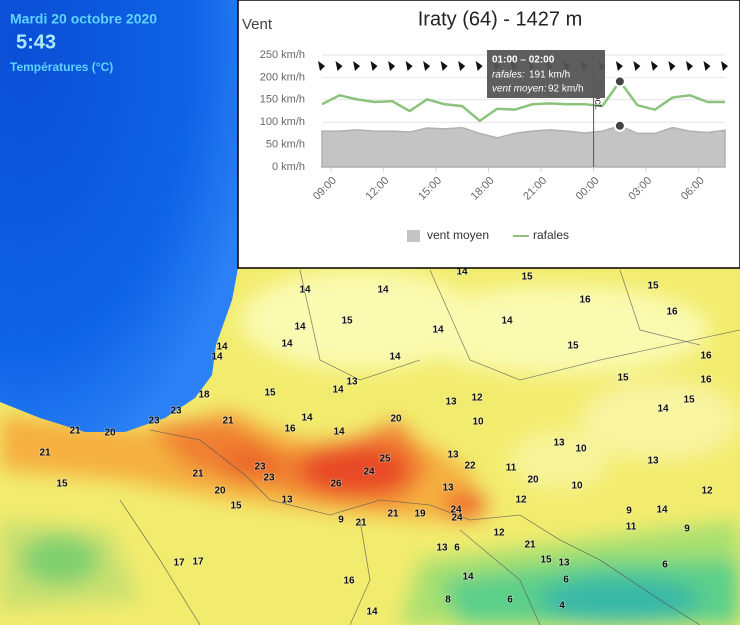 The width and height of the screenshot is (740, 630). I want to click on tooltip-title: 01:00 – 02:00, so click(523, 60).